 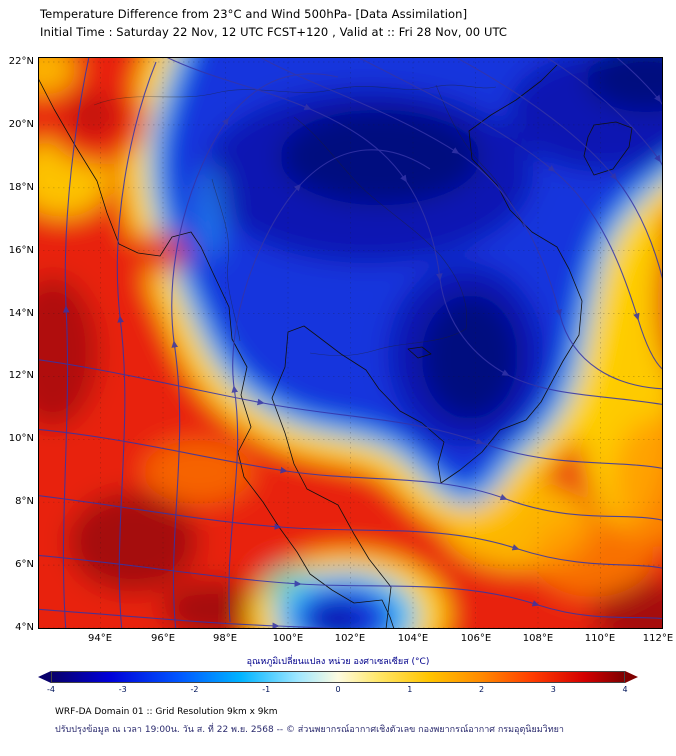 What do you see at coordinates (600, 638) in the screenshot?
I see `lon-tick-label: 110°E` at bounding box center [600, 638].